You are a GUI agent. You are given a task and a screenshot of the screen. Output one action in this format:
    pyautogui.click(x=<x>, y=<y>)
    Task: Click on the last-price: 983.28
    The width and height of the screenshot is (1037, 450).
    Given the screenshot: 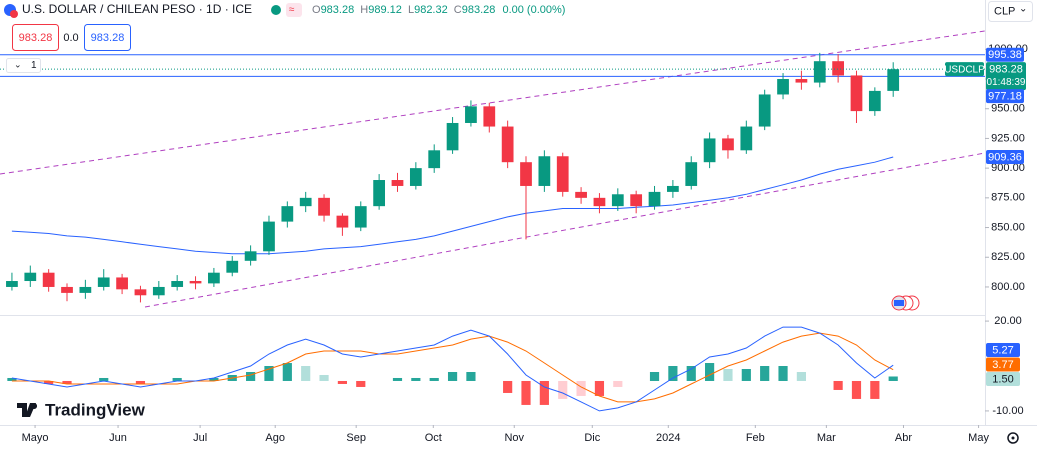 What is the action you would take?
    pyautogui.click(x=1006, y=70)
    